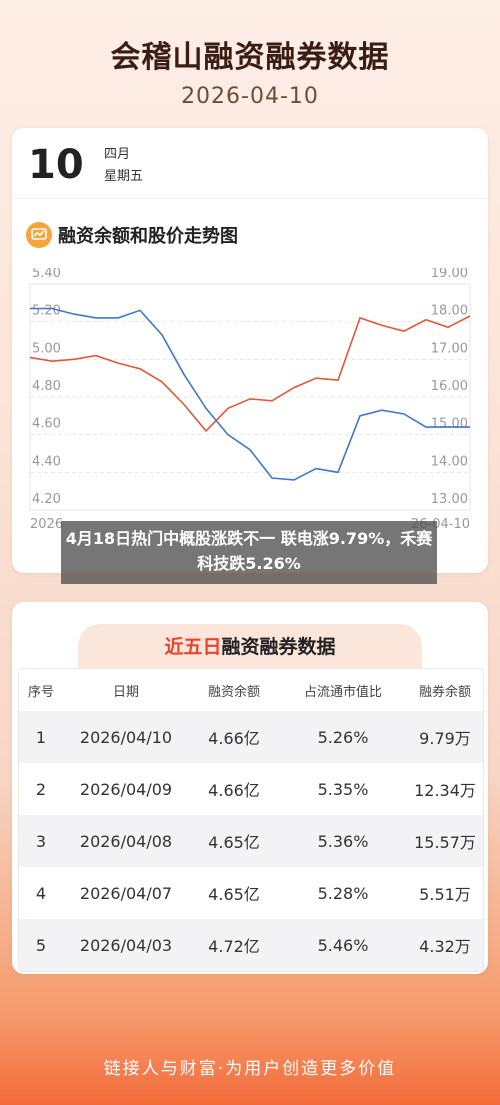 The height and width of the screenshot is (1105, 500). Describe the element at coordinates (41, 893) in the screenshot. I see `table-cell: 4` at that location.